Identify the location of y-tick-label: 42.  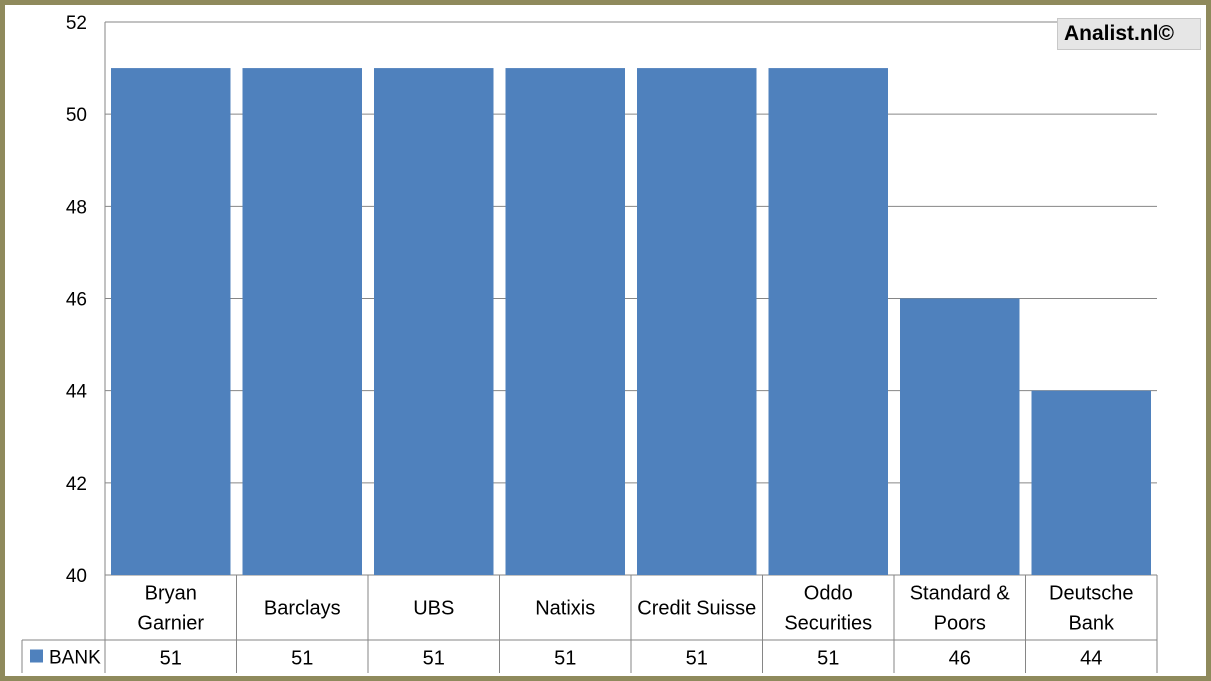
(76, 484).